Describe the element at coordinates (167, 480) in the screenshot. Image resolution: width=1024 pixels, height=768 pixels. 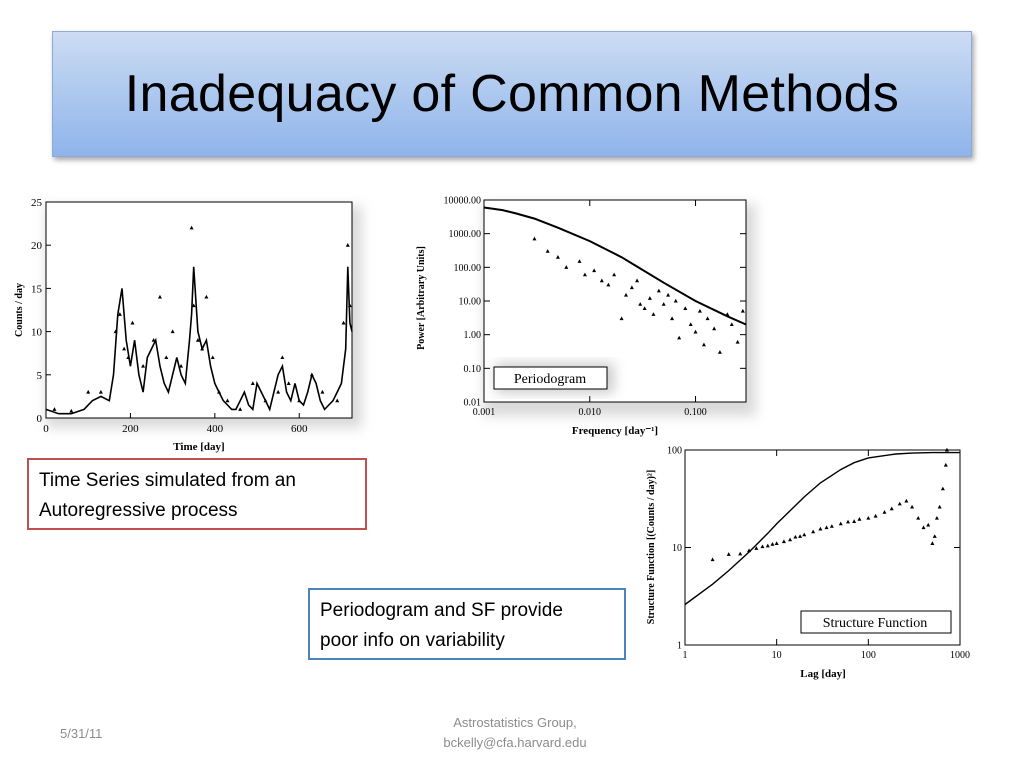
I see `time-series-caption-line1: Time Series simulated from an` at that location.